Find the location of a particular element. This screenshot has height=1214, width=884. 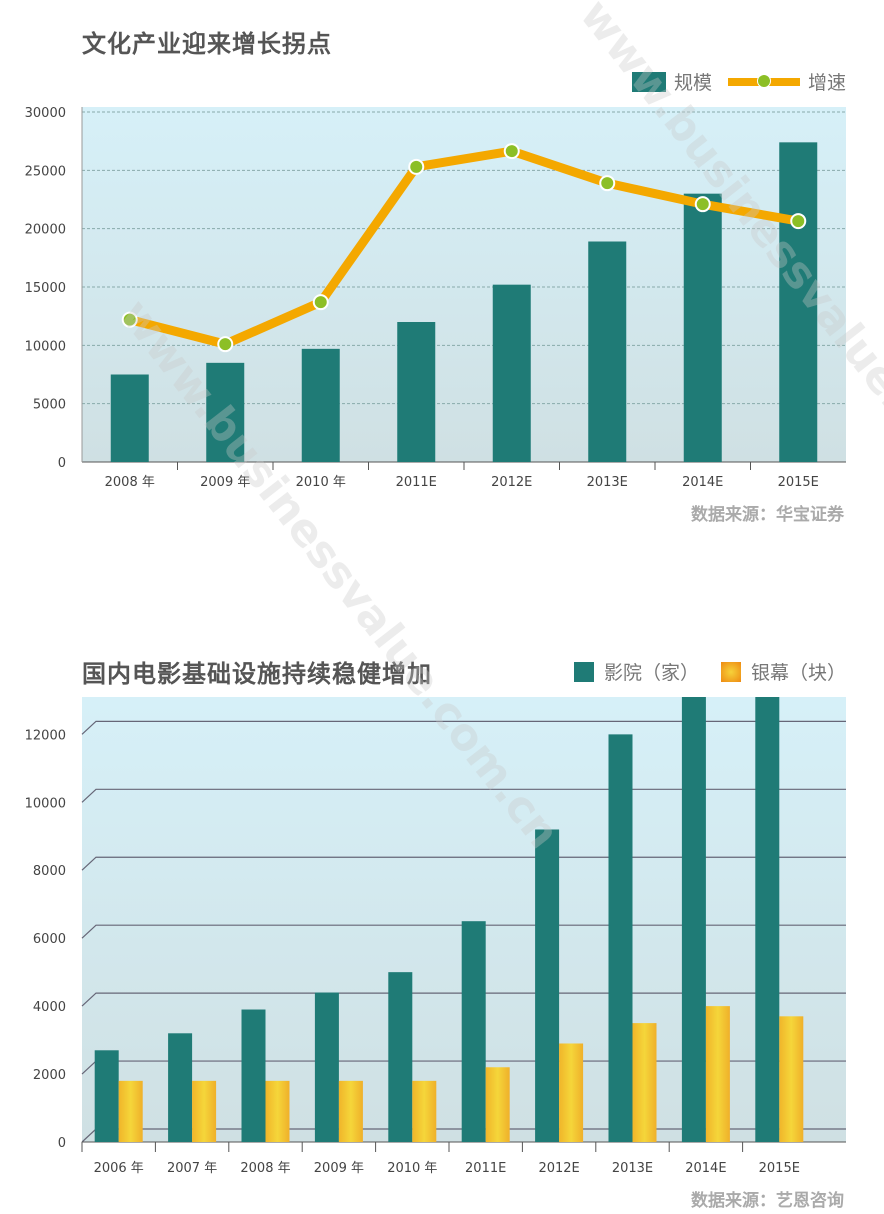

legend-label-growth: 增速 is located at coordinates (826, 83).